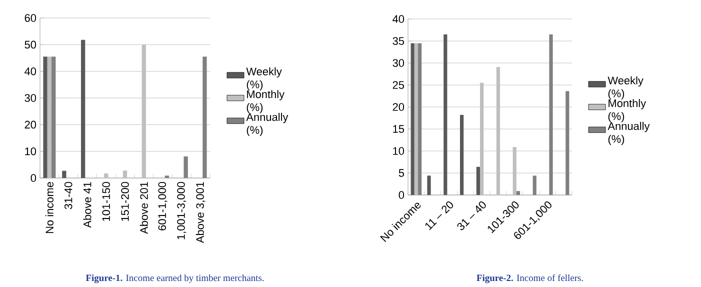 The height and width of the screenshot is (287, 701). What do you see at coordinates (471, 215) in the screenshot?
I see `x-tick-label: 31 – 40` at bounding box center [471, 215].